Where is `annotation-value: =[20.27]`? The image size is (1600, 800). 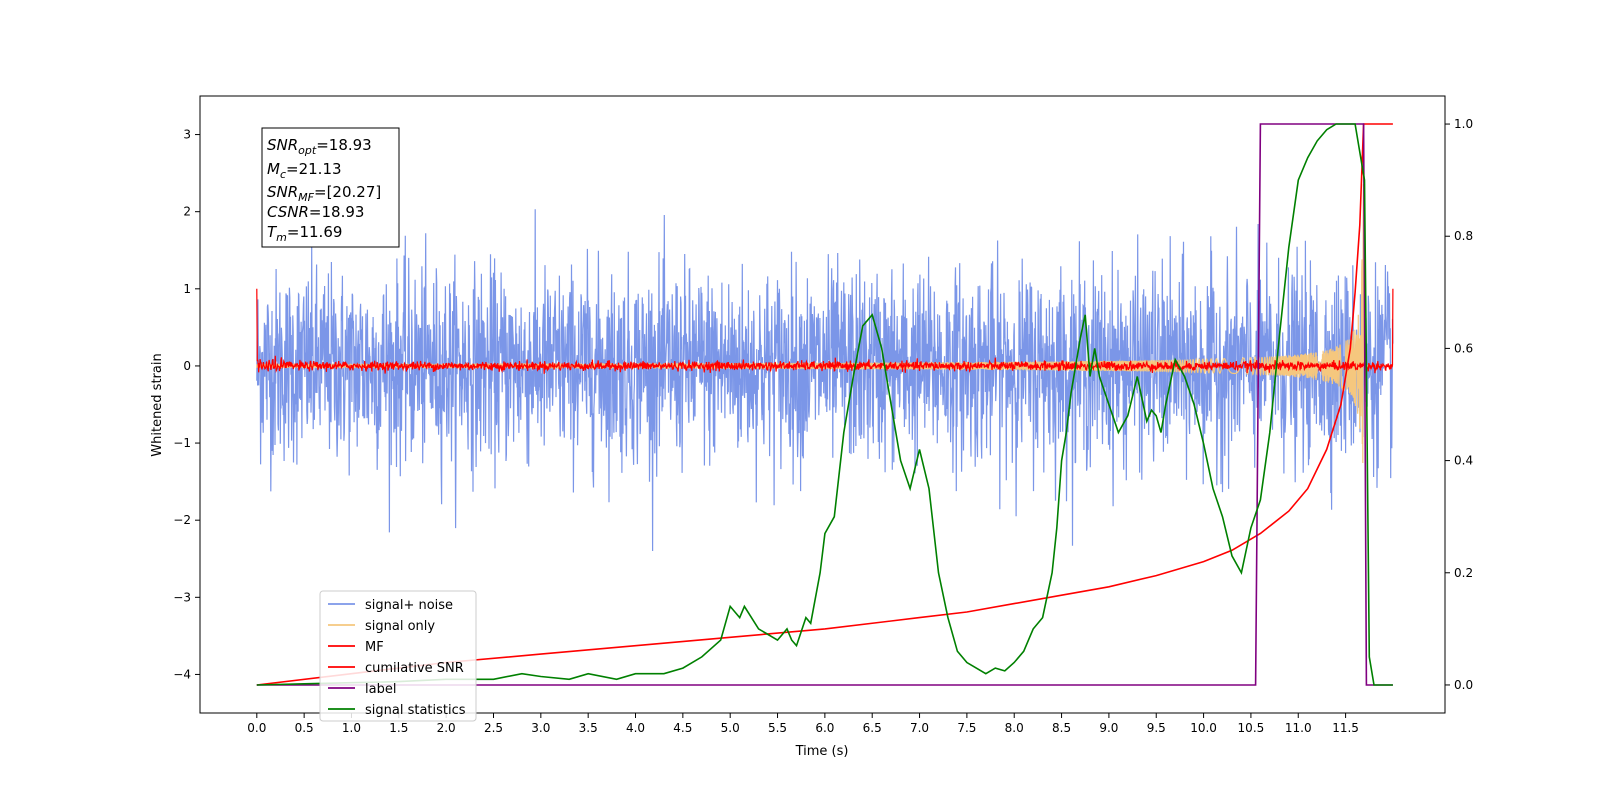 annotation-value: =[20.27] is located at coordinates (347, 192).